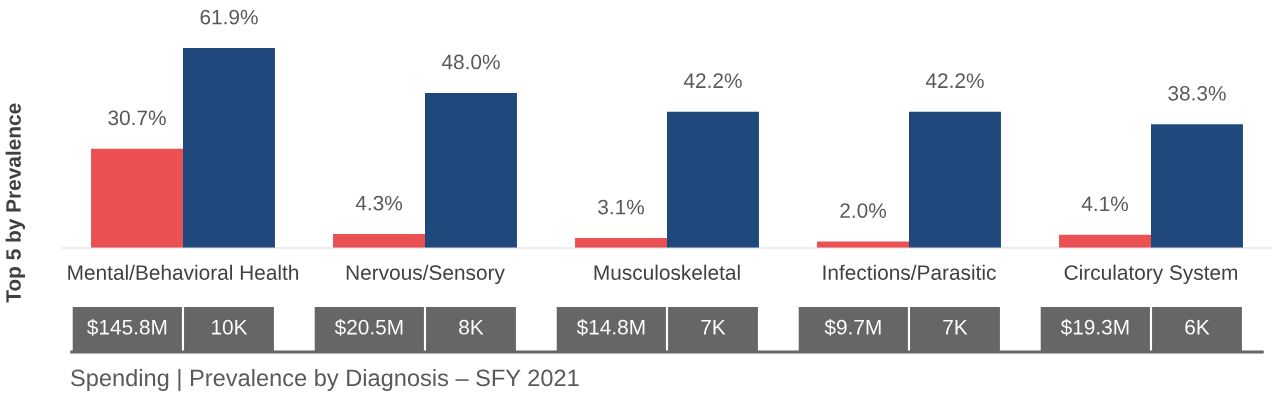 Image resolution: width=1281 pixels, height=404 pixels. Describe the element at coordinates (852, 327) in the screenshot. I see `text: $9.7M` at that location.